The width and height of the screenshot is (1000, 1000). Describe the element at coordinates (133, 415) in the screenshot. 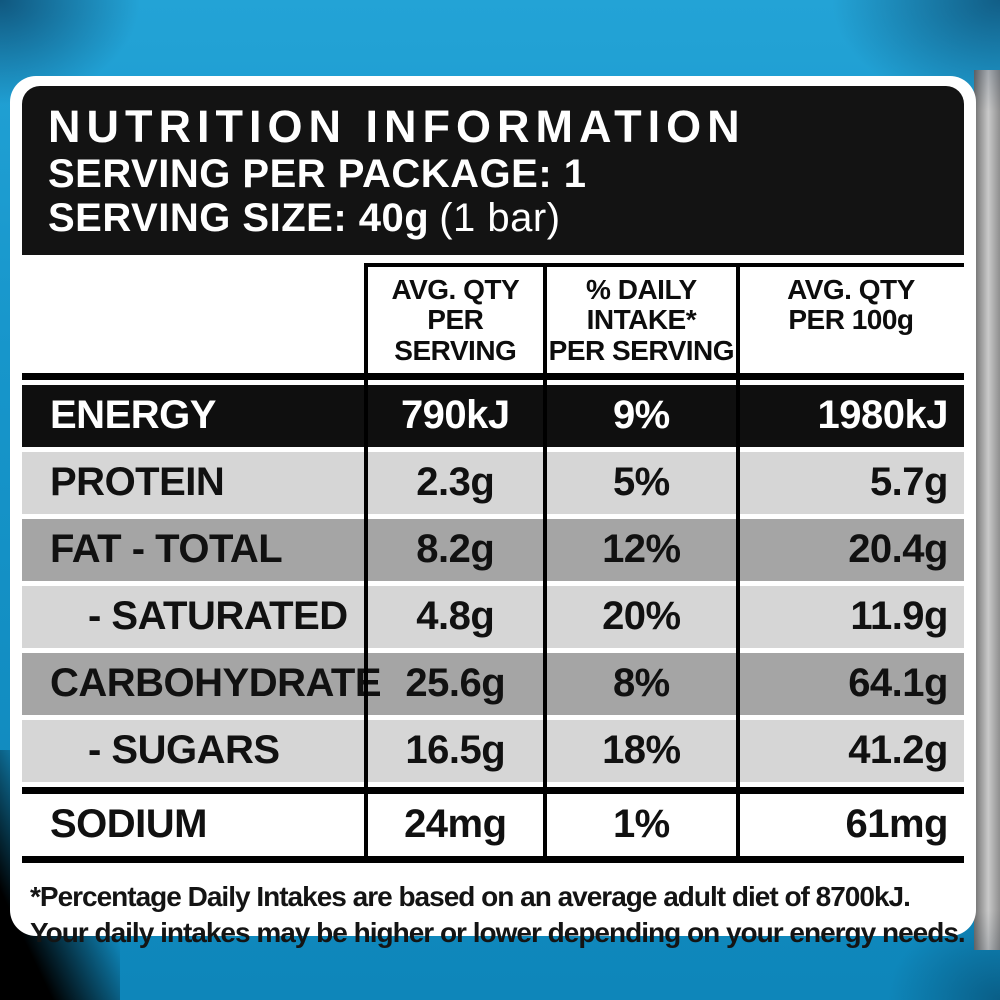

I see `nutrient-name: ENERGY` at that location.